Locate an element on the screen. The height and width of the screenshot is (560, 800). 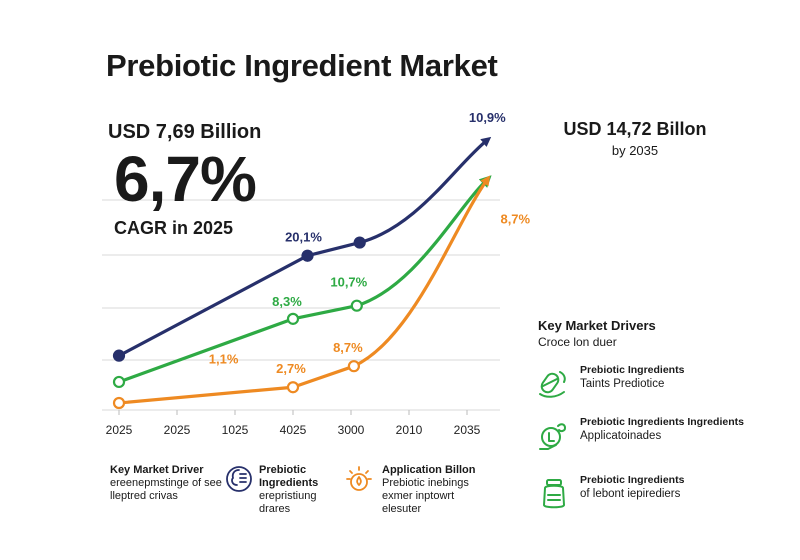
data-label: 8,3% is located at coordinates (287, 301).